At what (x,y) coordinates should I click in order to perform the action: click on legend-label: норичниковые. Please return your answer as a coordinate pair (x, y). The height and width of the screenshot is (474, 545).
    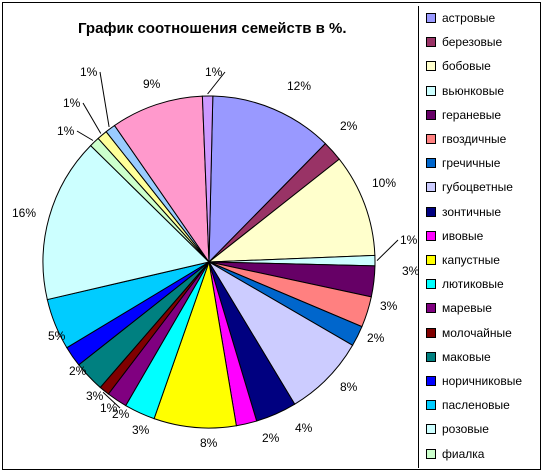
    Looking at the image, I should click on (482, 381).